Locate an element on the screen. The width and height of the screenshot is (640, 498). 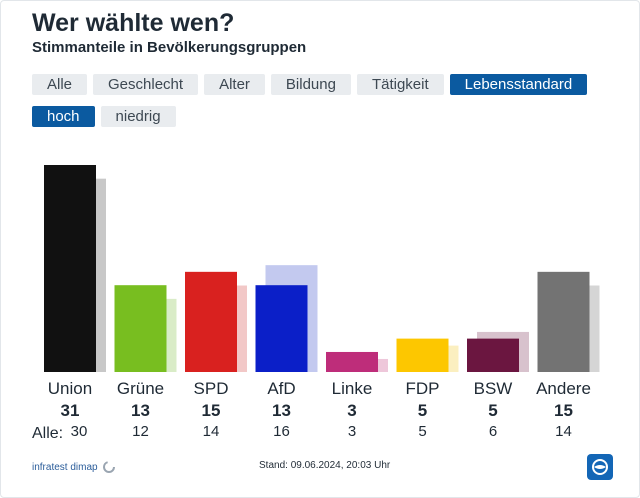
party-label: Andere is located at coordinates (563, 388).